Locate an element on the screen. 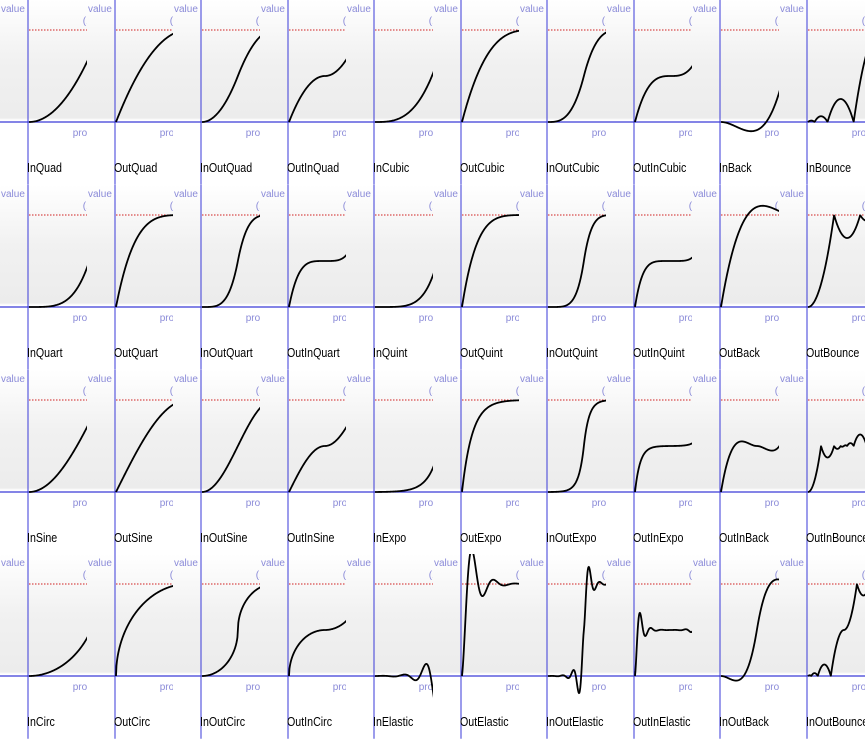 The image size is (865, 739). curve-name-label: InOutSine is located at coordinates (224, 537).